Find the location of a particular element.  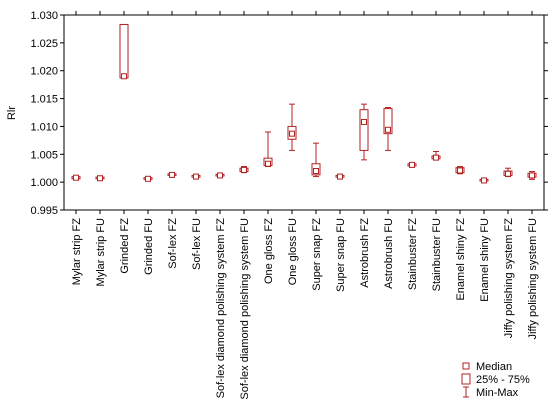

x-tick-label: Stainbuster FU is located at coordinates (437, 254).